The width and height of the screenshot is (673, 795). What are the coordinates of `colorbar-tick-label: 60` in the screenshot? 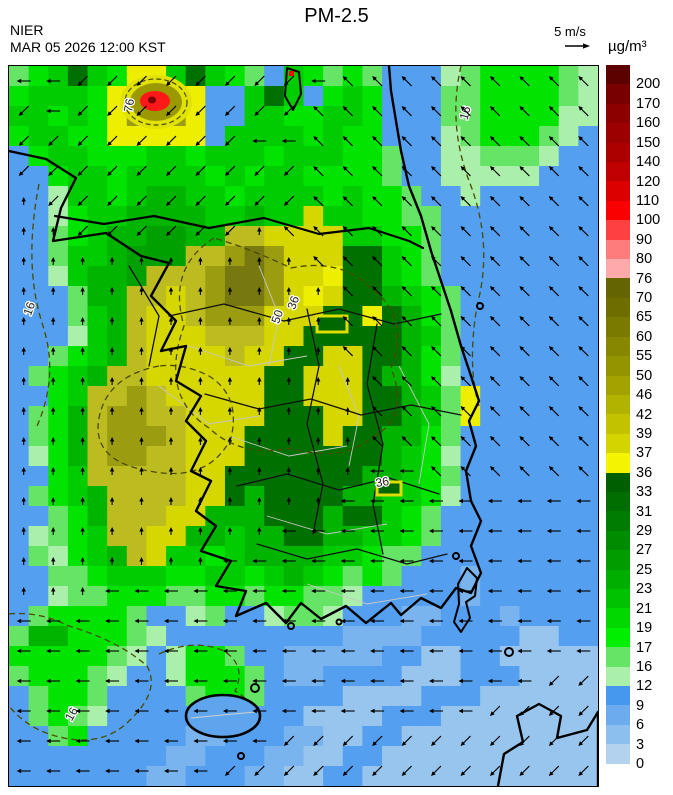 It's located at (644, 336).